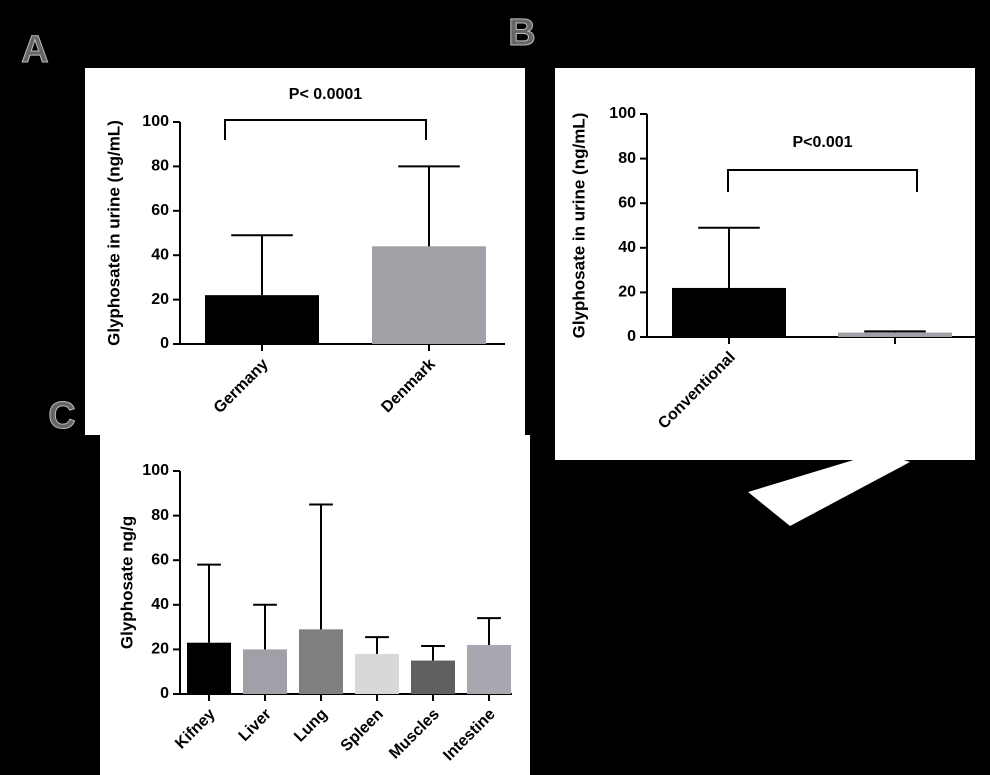 This screenshot has width=990, height=775. I want to click on panel-letter: A, so click(34, 50).